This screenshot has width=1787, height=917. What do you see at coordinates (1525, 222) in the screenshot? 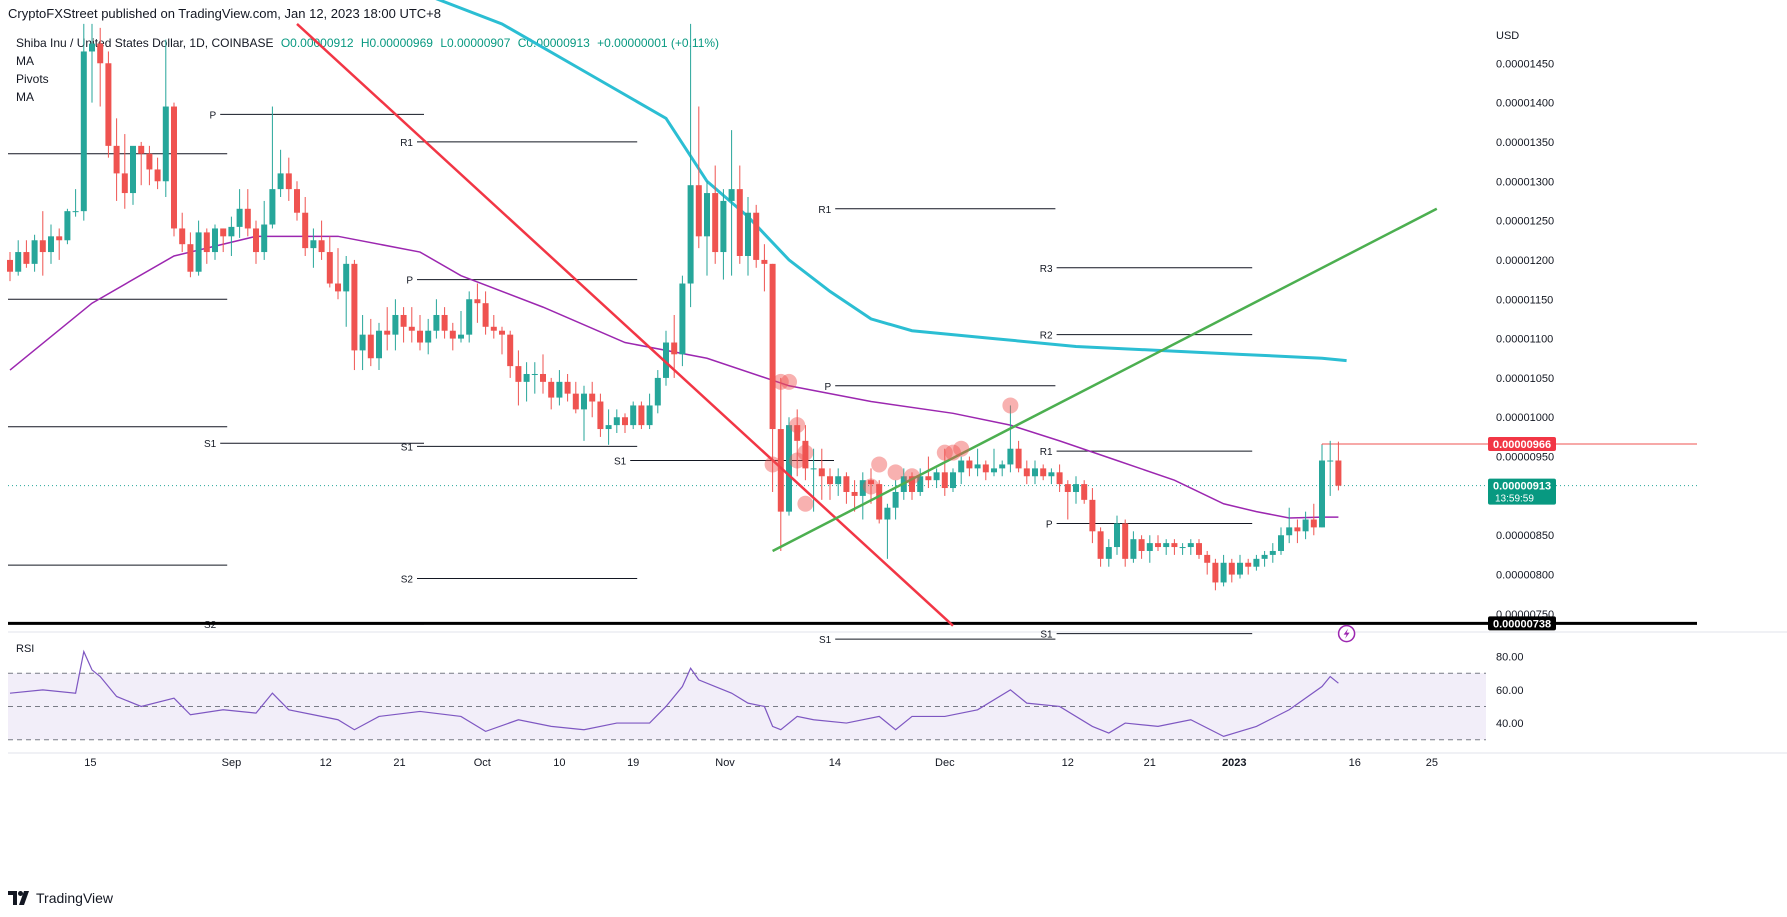
I see `price-axis-tick-label: 0.00001250` at bounding box center [1525, 222].